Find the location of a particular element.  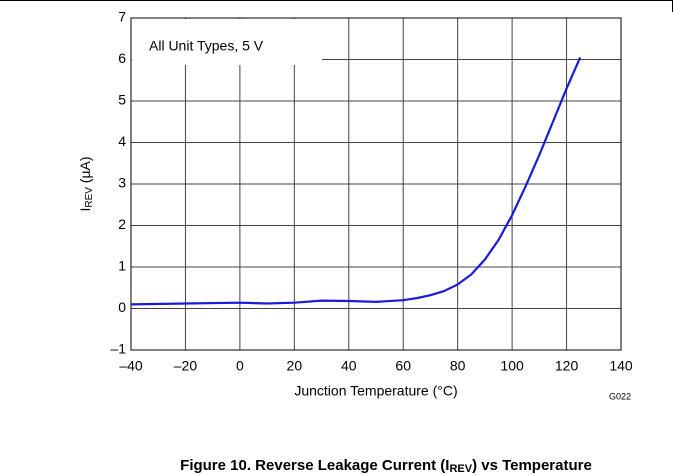

y-label-after: (µA) is located at coordinates (85, 171).